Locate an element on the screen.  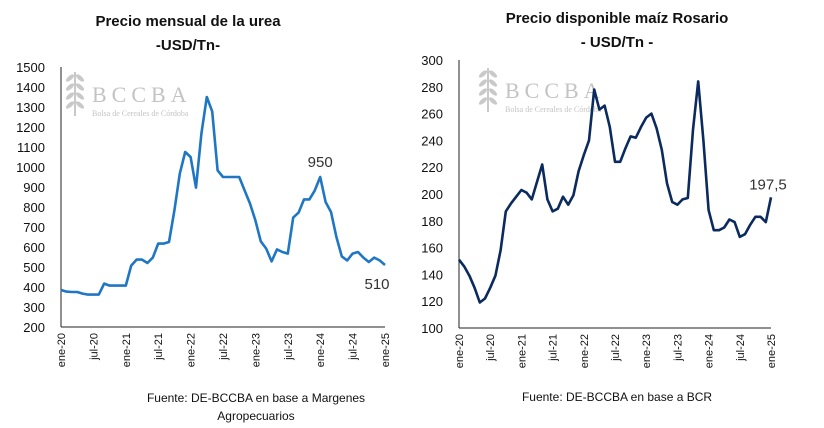
y-tick-label: 1400 is located at coordinates (30, 87).